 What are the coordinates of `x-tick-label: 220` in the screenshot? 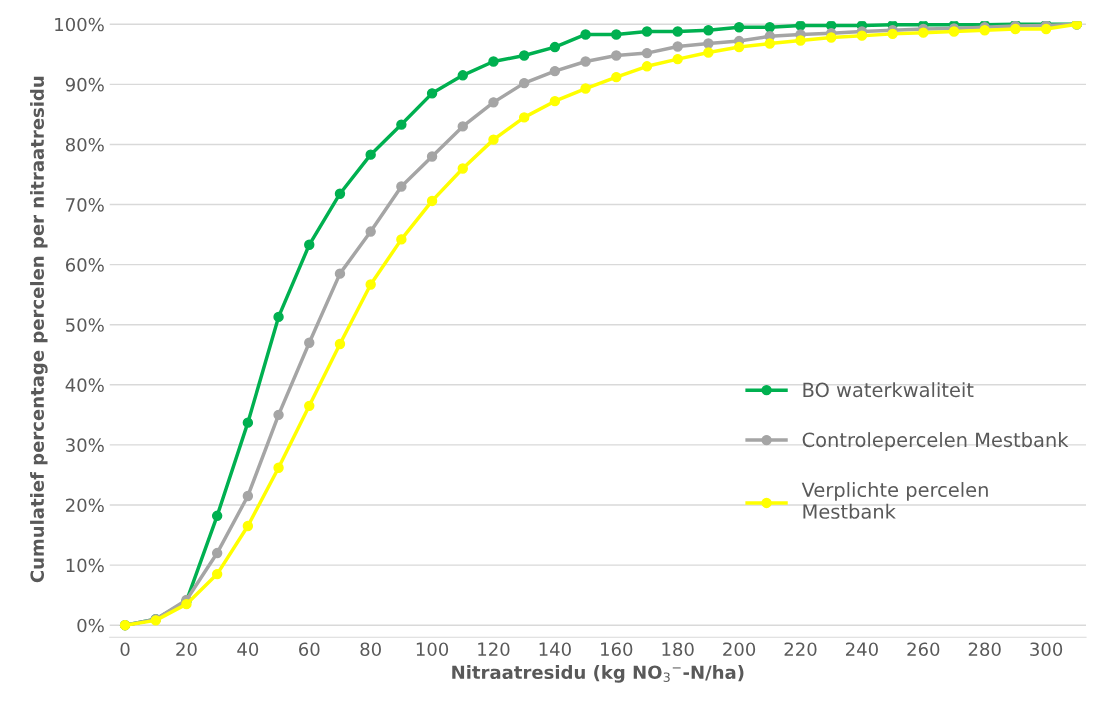 It's located at (800, 649).